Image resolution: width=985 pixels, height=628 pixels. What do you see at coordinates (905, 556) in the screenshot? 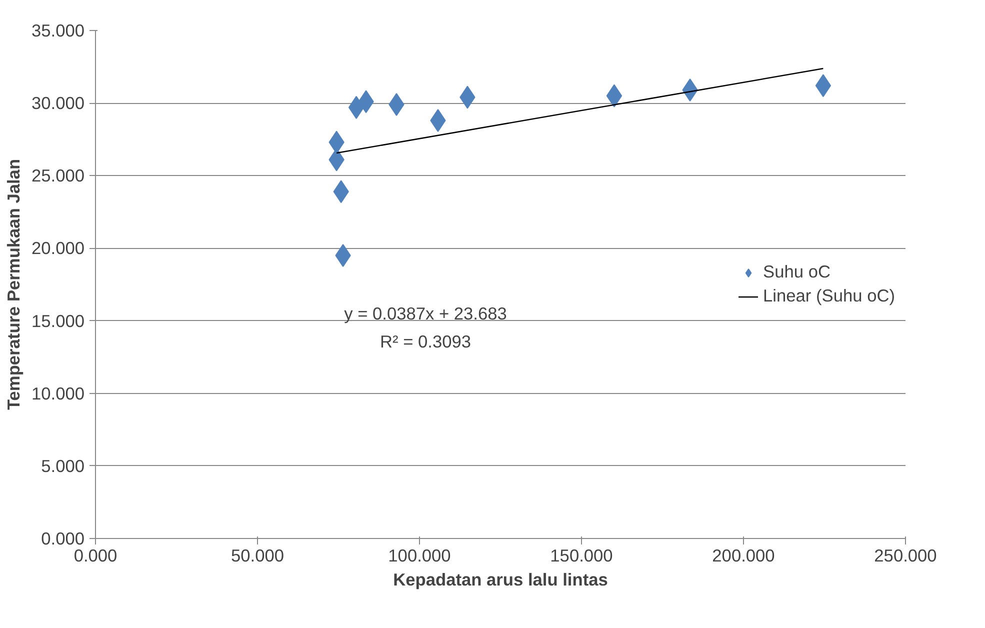
I see `x-tick-label: 250.000` at bounding box center [905, 556].